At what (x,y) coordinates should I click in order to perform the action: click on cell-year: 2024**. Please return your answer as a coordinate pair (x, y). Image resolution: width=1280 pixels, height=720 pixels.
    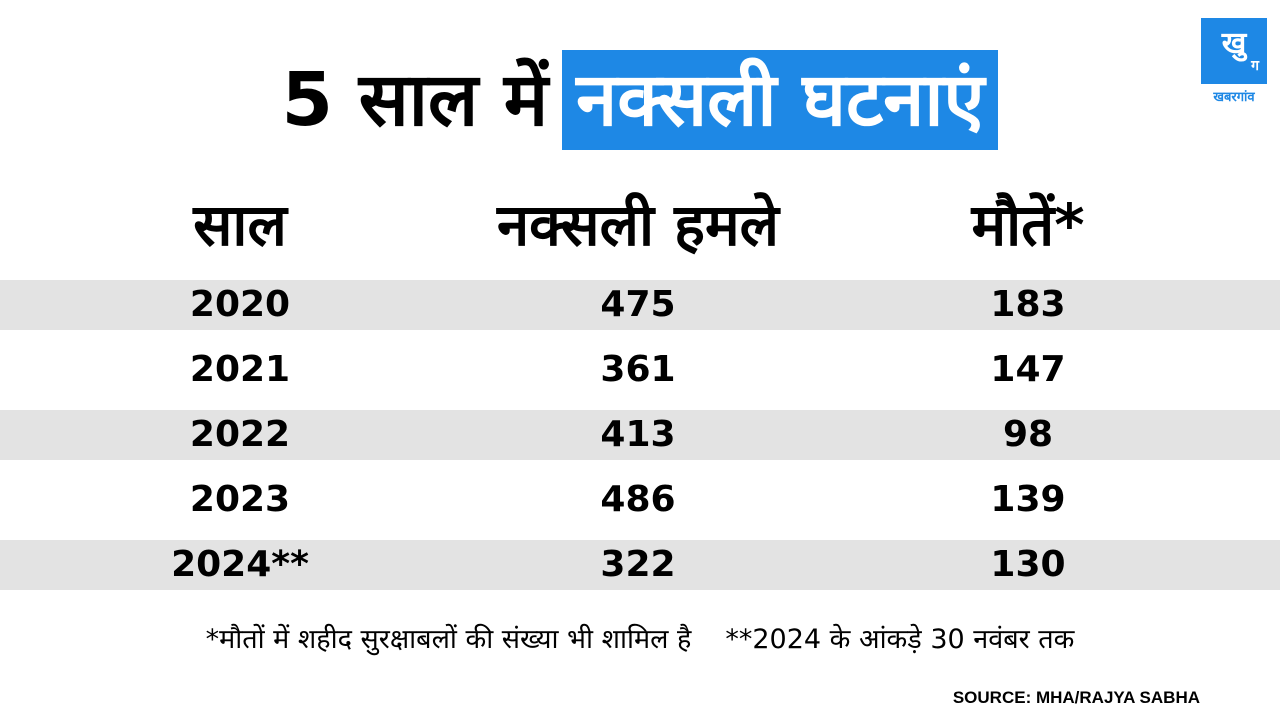
    Looking at the image, I should click on (240, 564).